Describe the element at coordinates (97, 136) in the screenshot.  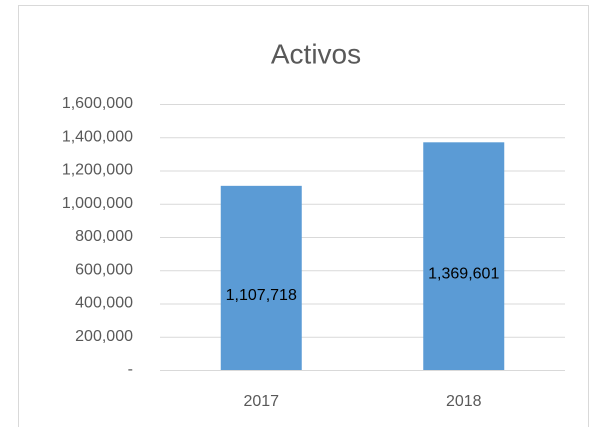
I see `y-tick-label: 1,400,000` at that location.